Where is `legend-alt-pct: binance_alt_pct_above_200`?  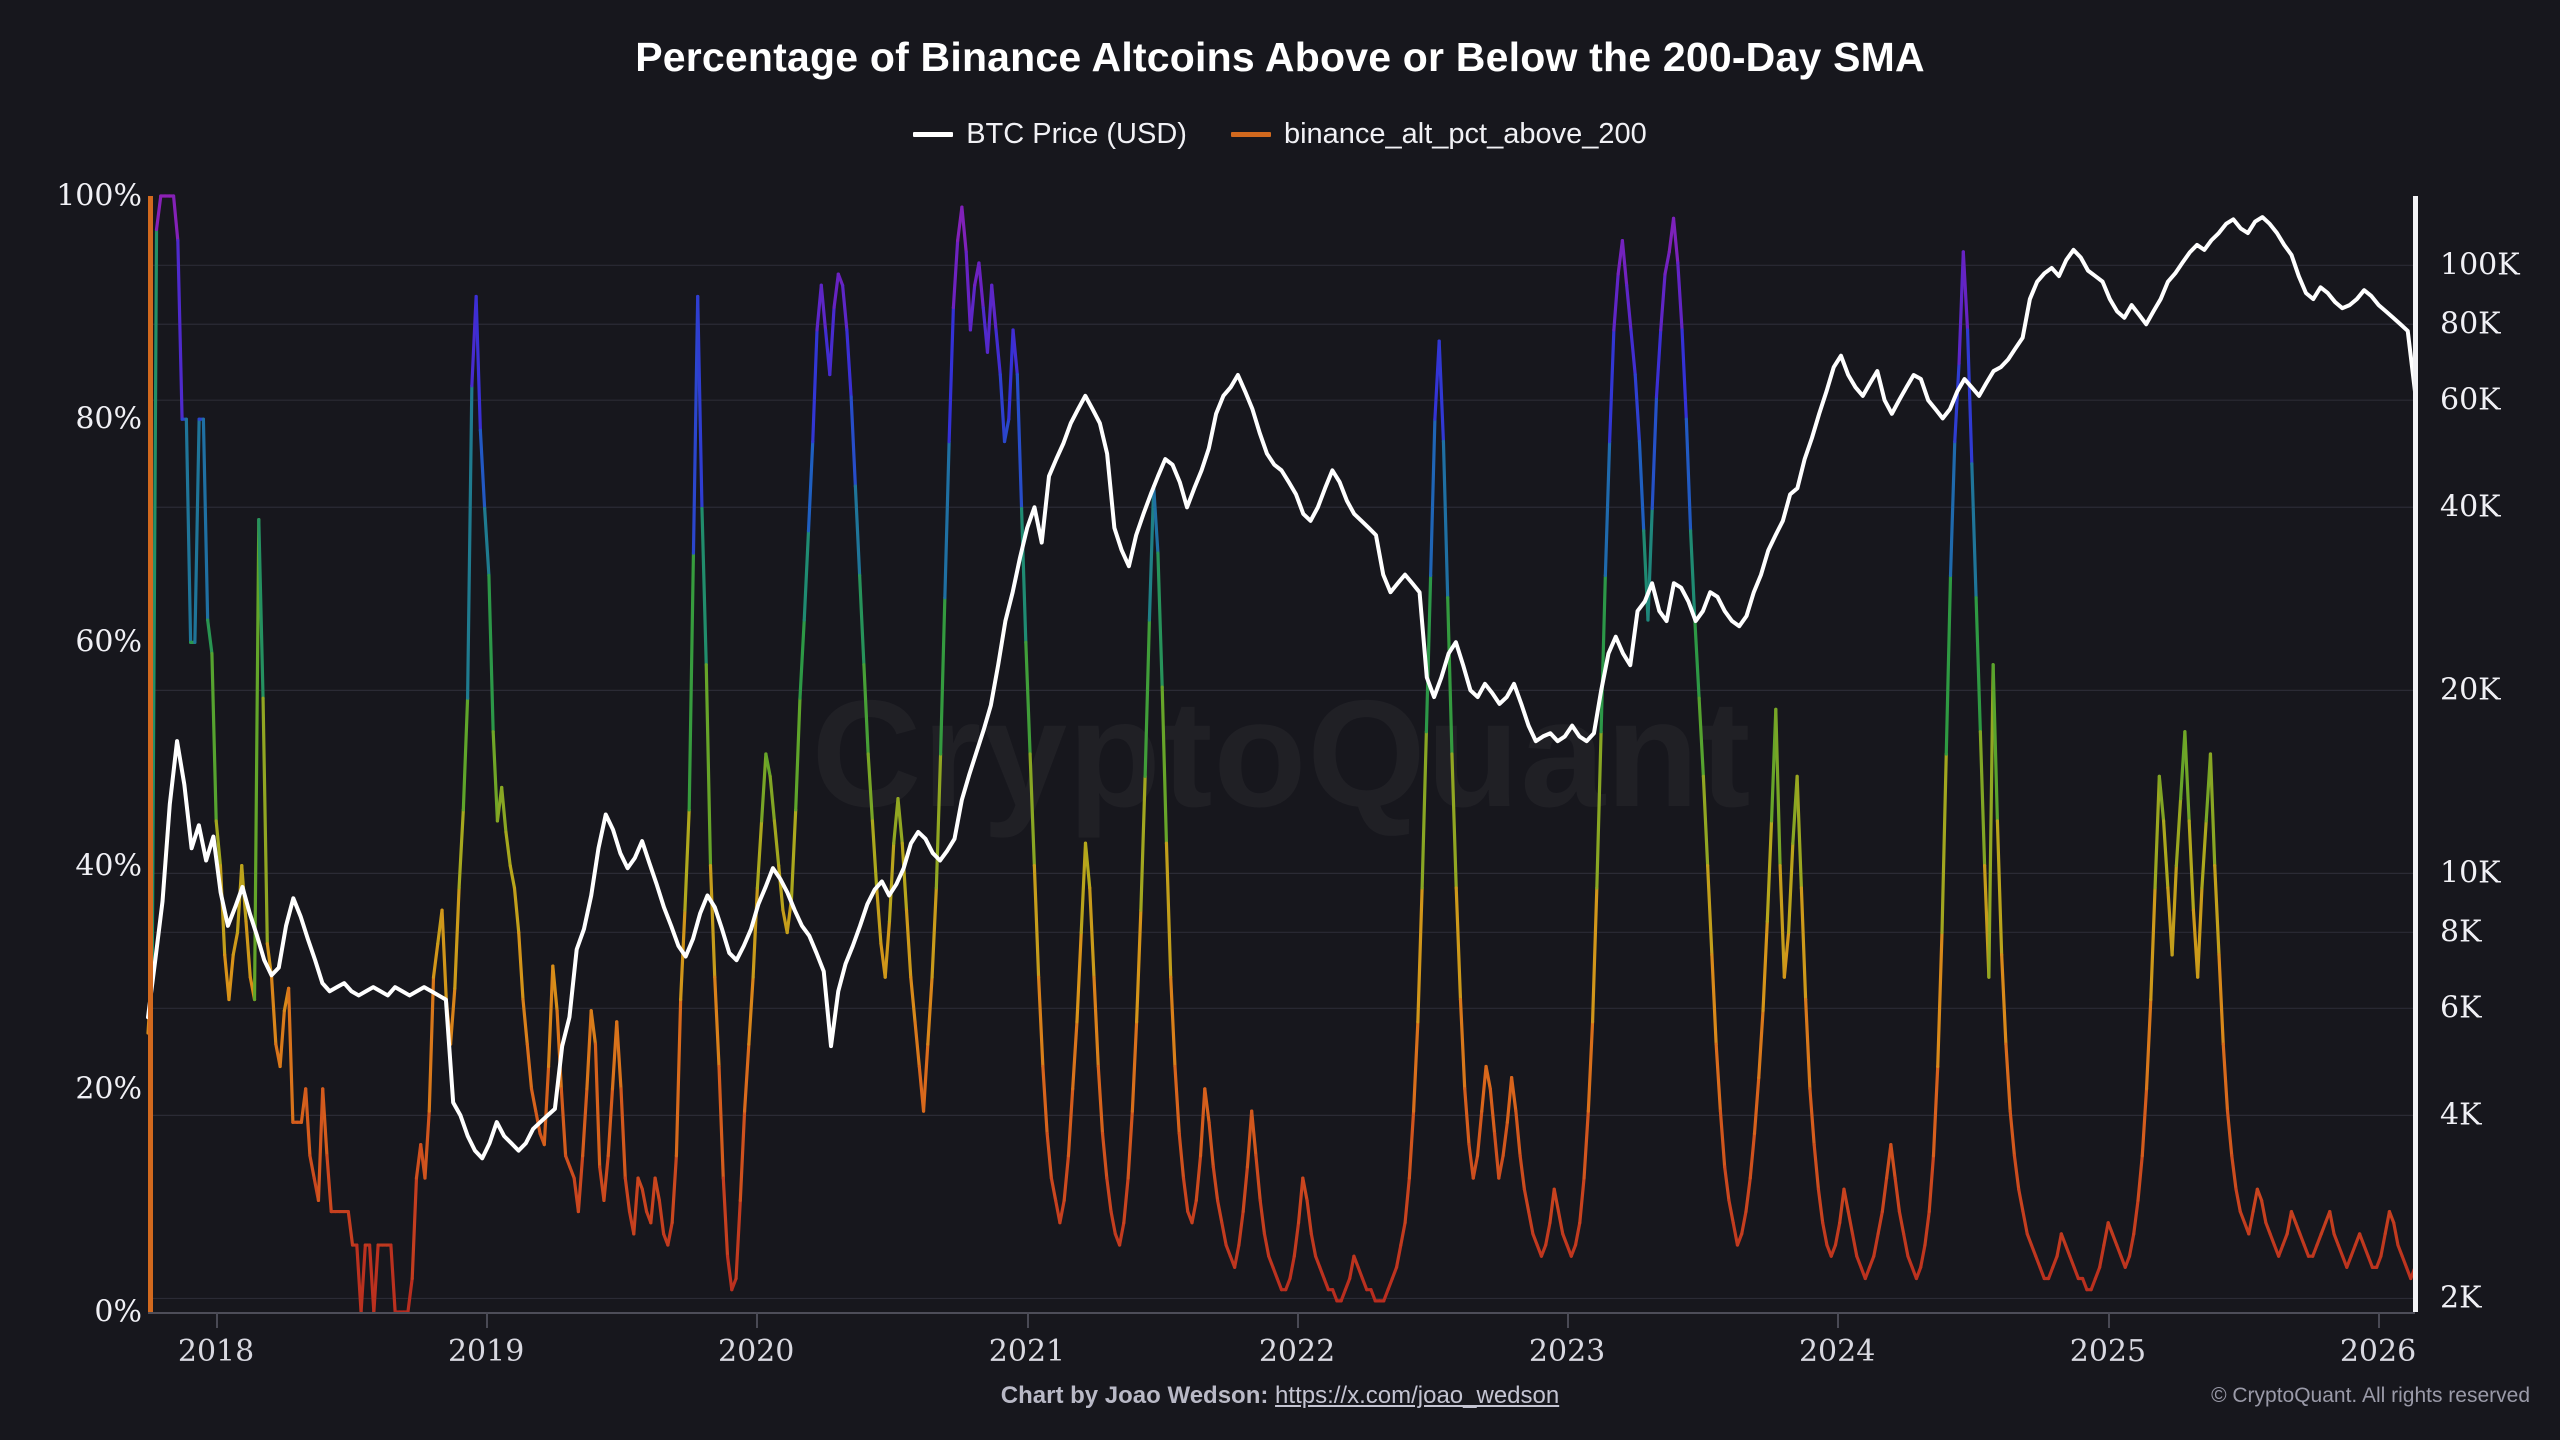
legend-alt-pct: binance_alt_pct_above_200 is located at coordinates (1438, 134).